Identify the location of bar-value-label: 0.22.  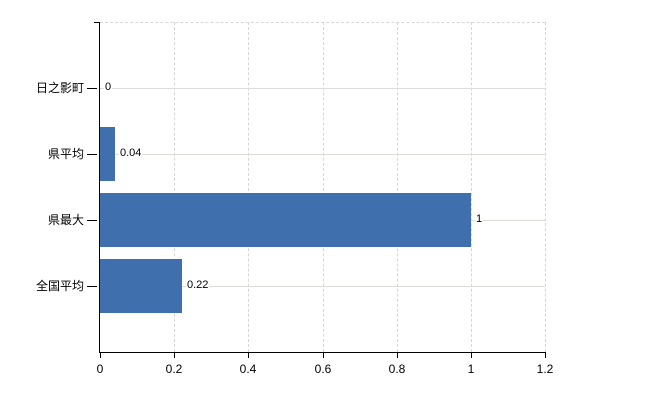
(198, 285).